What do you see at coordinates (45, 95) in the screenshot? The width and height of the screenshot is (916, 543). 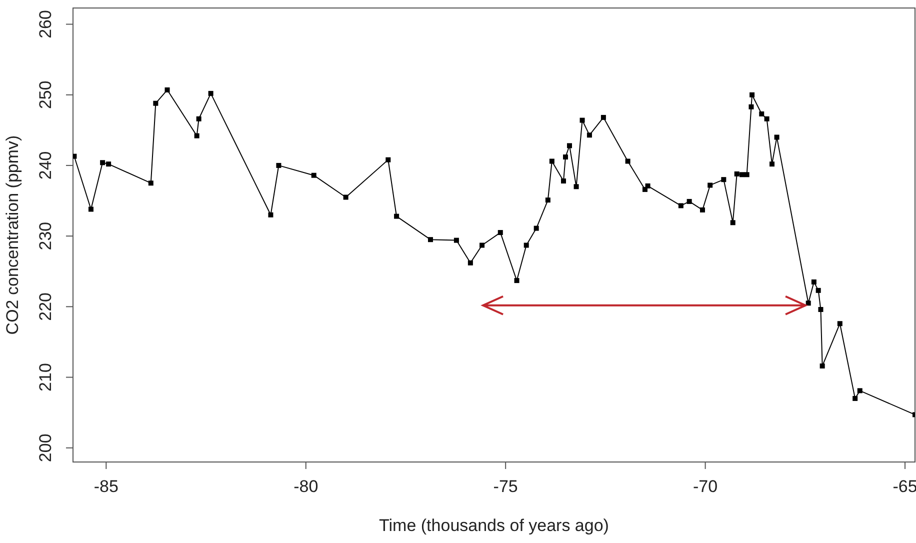 I see `y-tick-label: 250` at bounding box center [45, 95].